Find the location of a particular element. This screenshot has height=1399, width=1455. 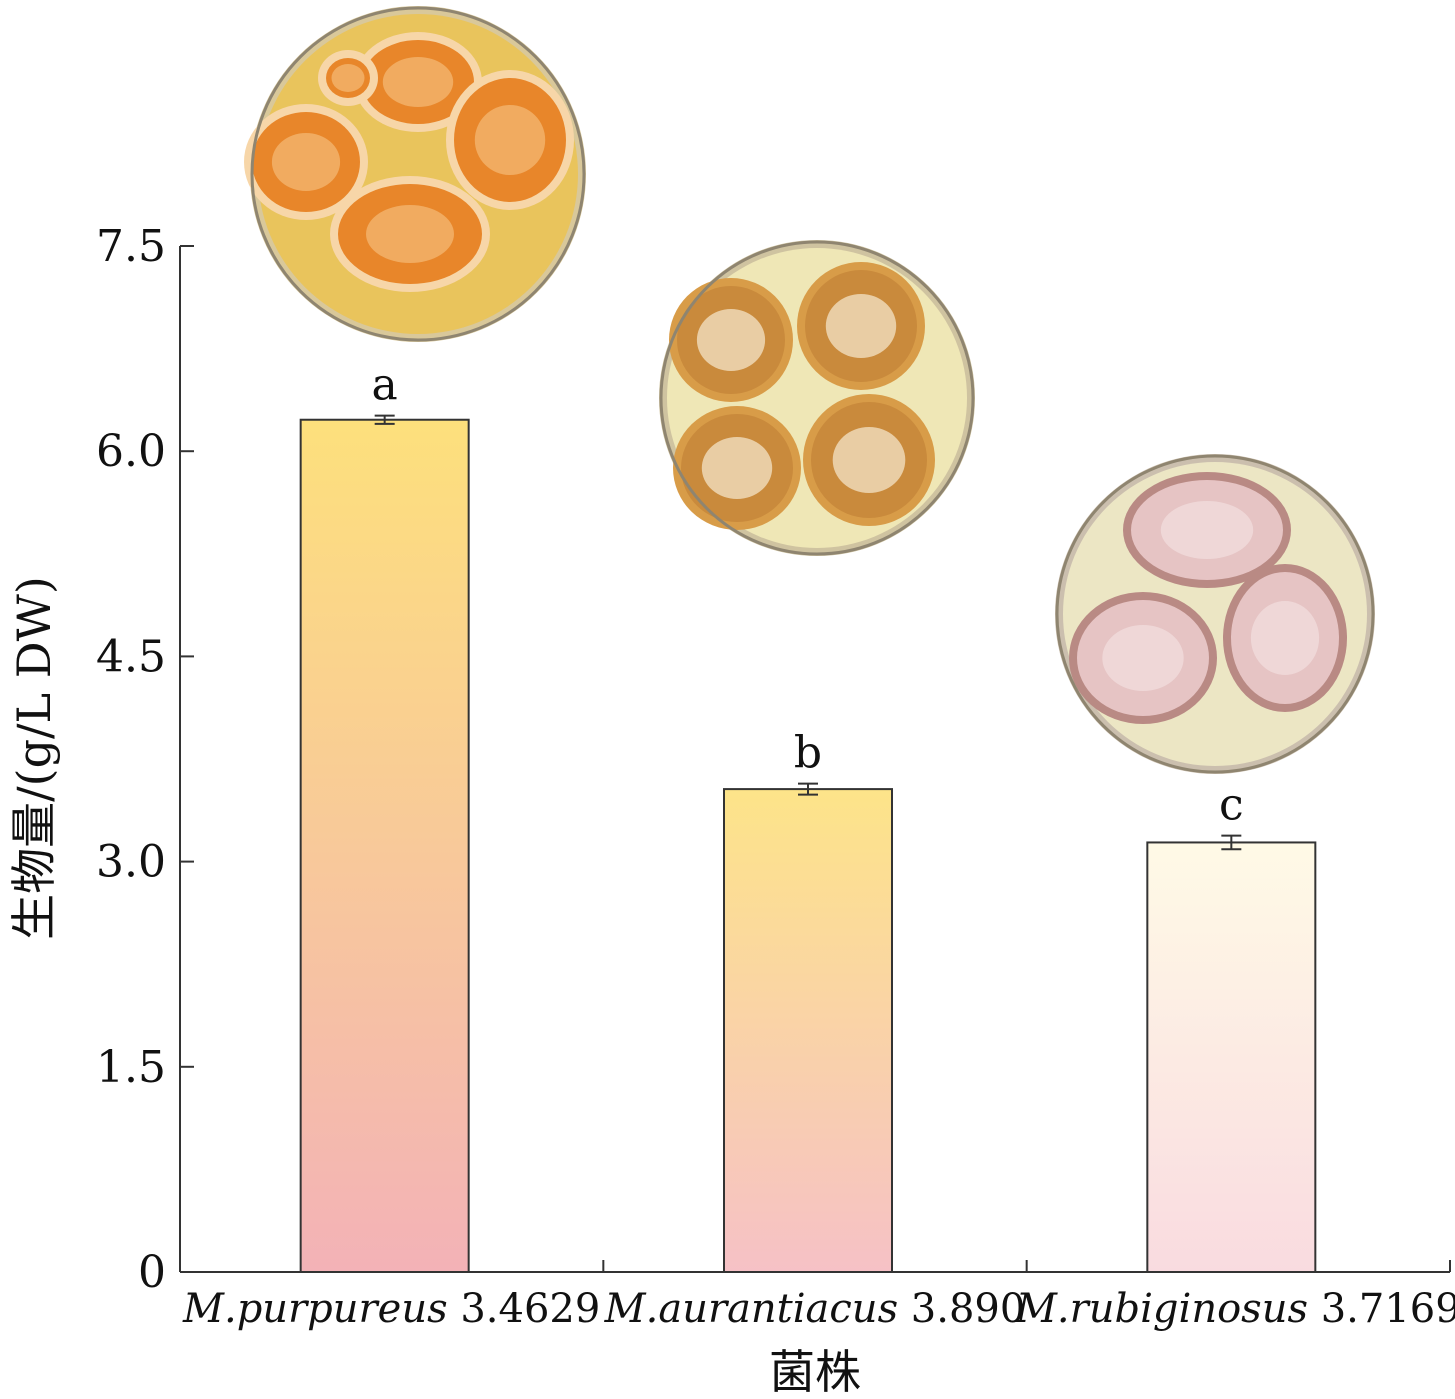

x-category-label-2: M.aurantiacus 3.890 is located at coordinates (815, 1309).